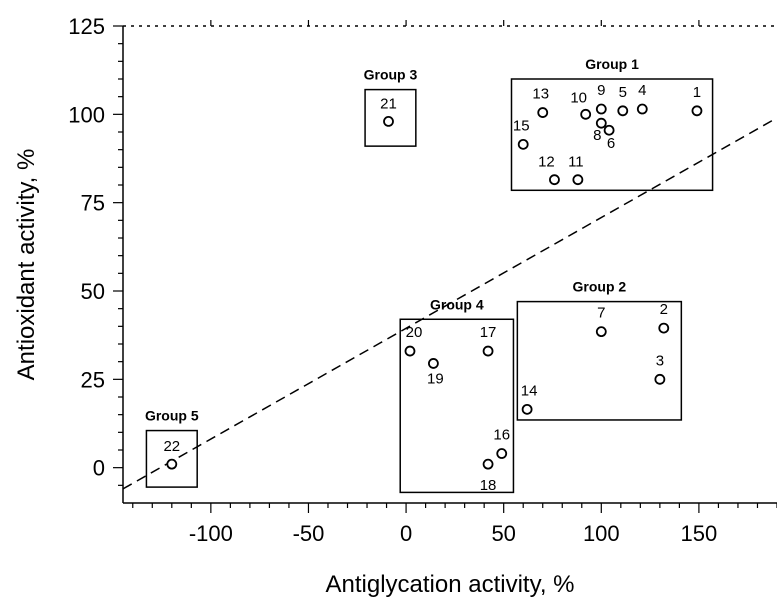  Describe the element at coordinates (406, 533) in the screenshot. I see `x-tick-label: 0` at that location.